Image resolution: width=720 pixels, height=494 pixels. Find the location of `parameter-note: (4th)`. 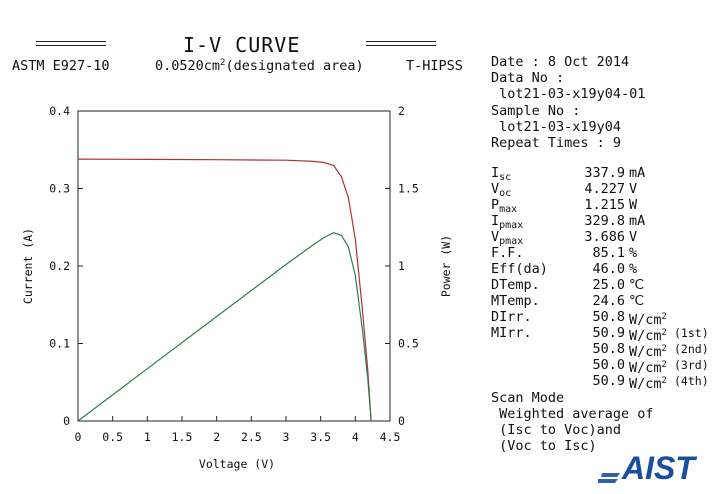

parameter-note: (4th) is located at coordinates (691, 381).